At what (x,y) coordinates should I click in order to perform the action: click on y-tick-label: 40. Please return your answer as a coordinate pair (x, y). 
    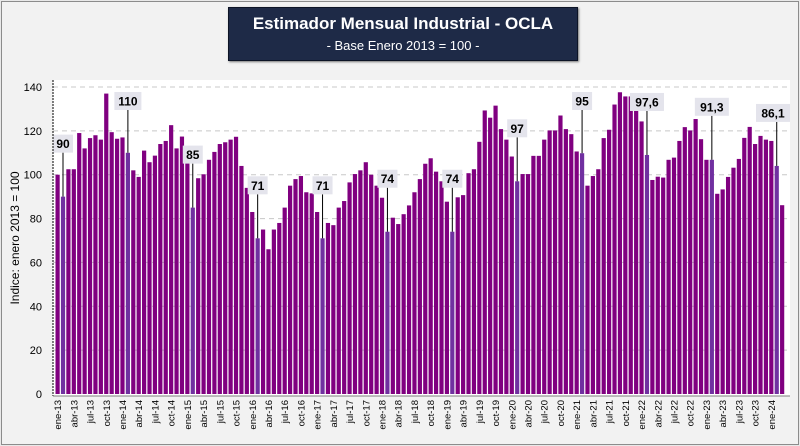
    Looking at the image, I should click on (36, 307).